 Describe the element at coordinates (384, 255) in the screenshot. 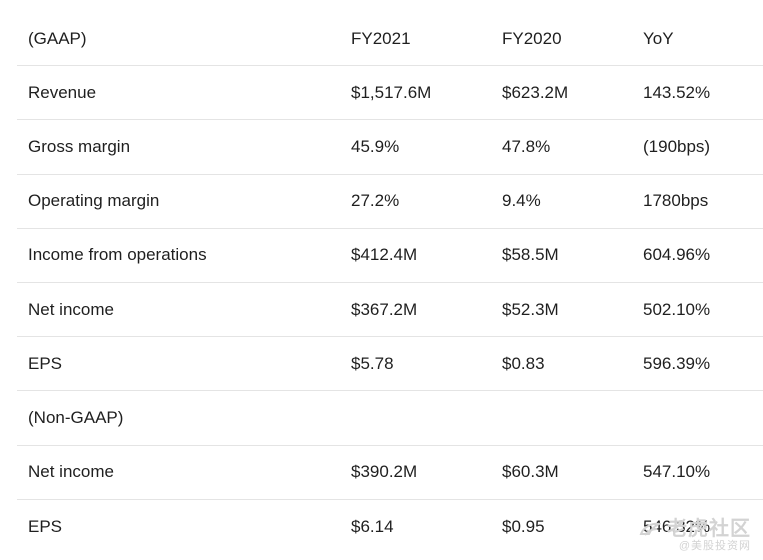

I see `cell-fy2021: $412.4M` at that location.